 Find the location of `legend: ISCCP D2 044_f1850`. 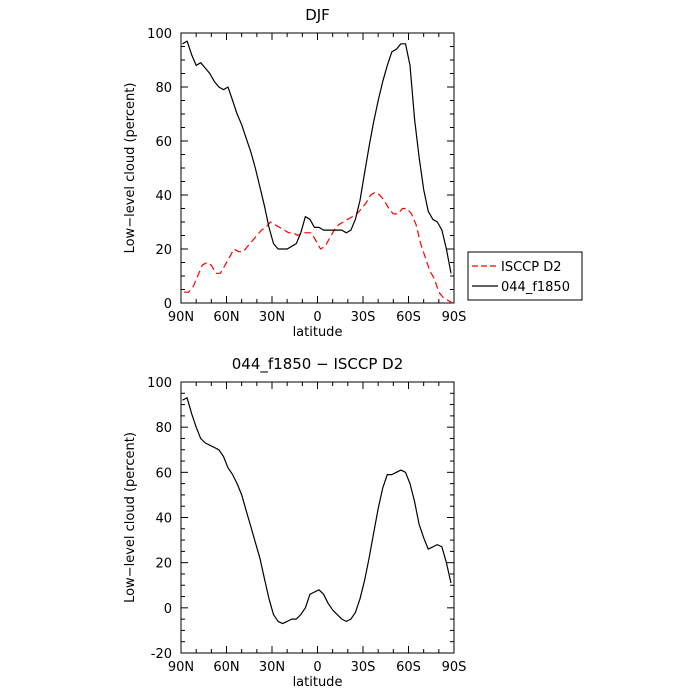

legend: ISCCP D2 044_f1850 is located at coordinates (525, 276).